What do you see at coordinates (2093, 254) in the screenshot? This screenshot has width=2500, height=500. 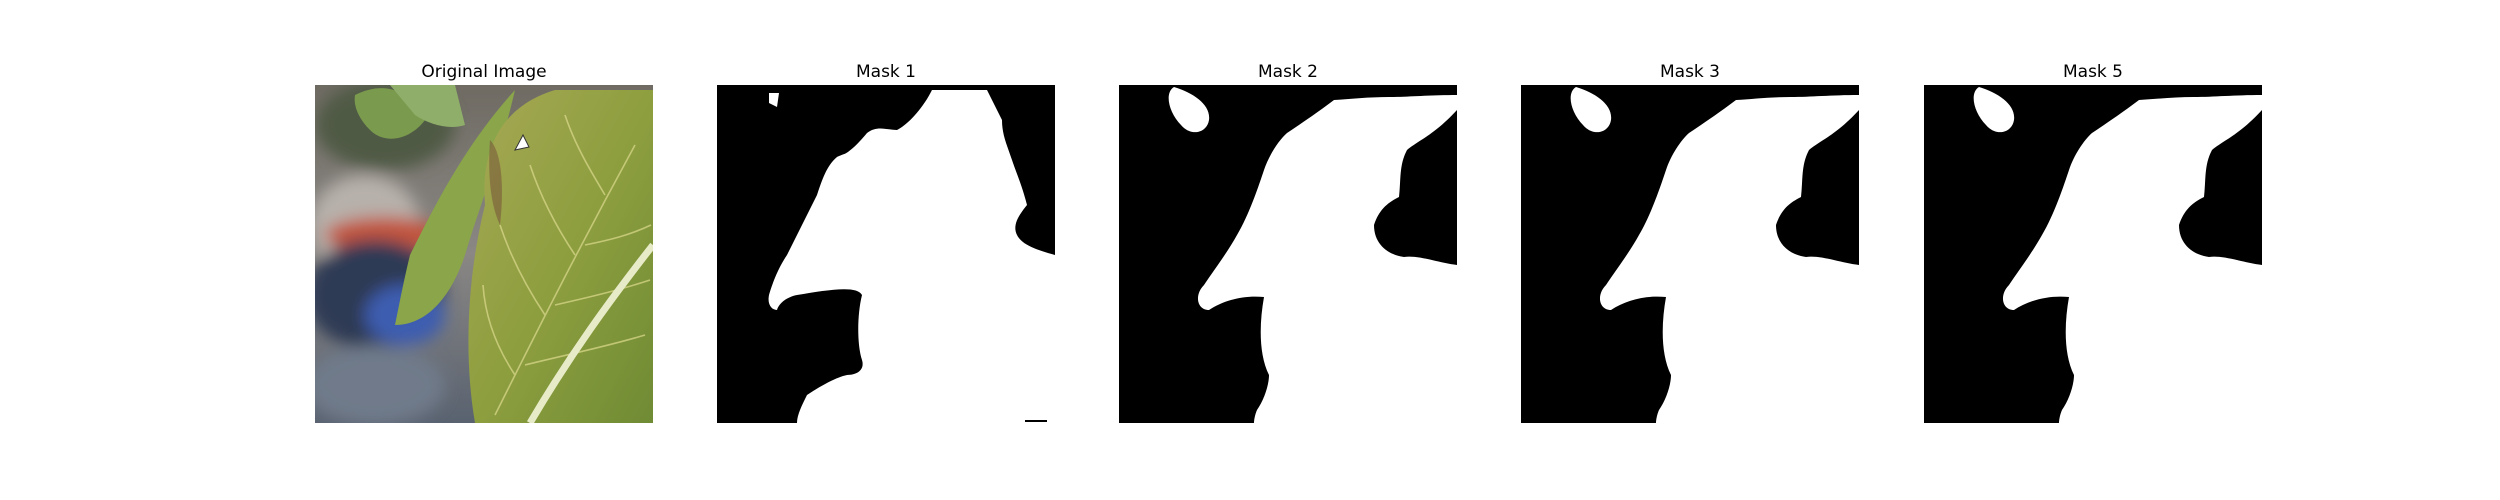 I see `mask-5-image` at bounding box center [2093, 254].